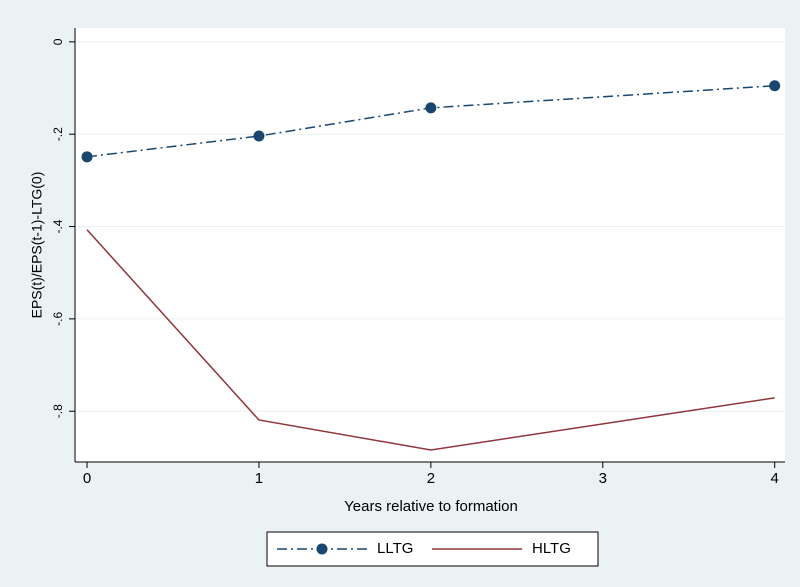  Describe the element at coordinates (58, 411) in the screenshot. I see `y-tick-label: -.8` at that location.